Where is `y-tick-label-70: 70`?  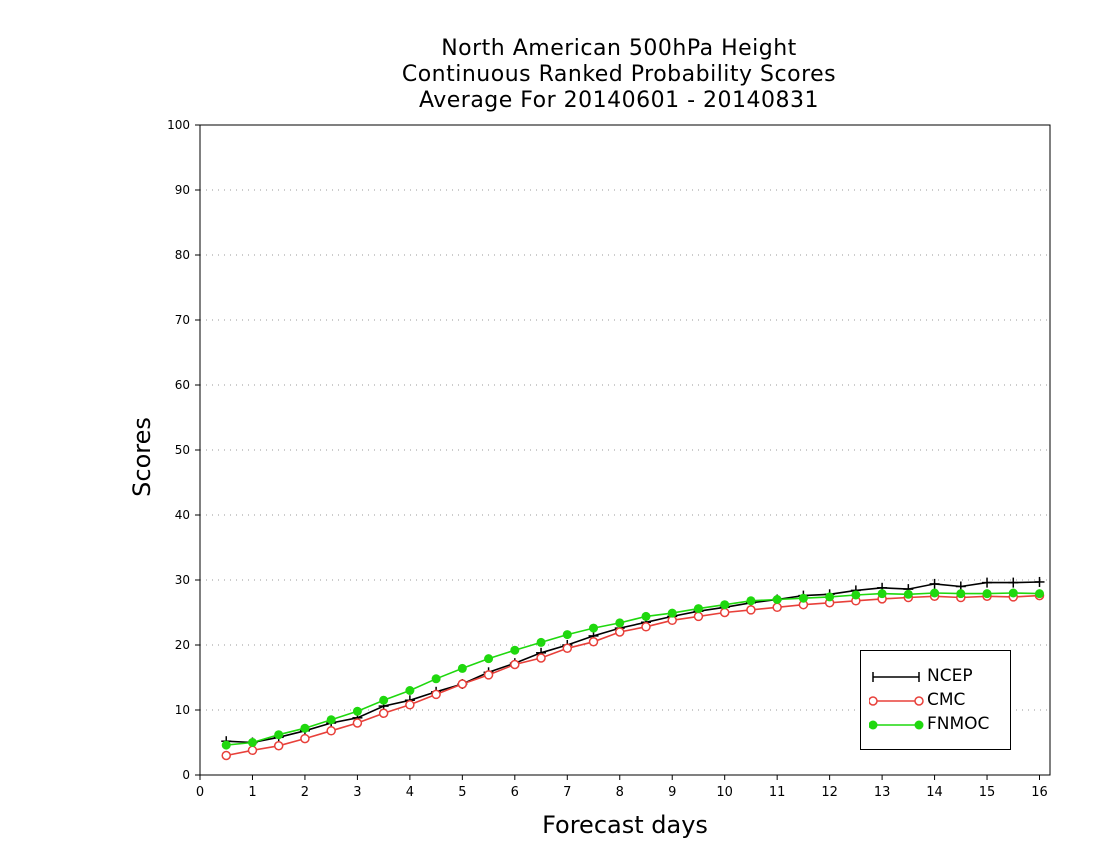
y-tick-label-70: 70 is located at coordinates (182, 320).